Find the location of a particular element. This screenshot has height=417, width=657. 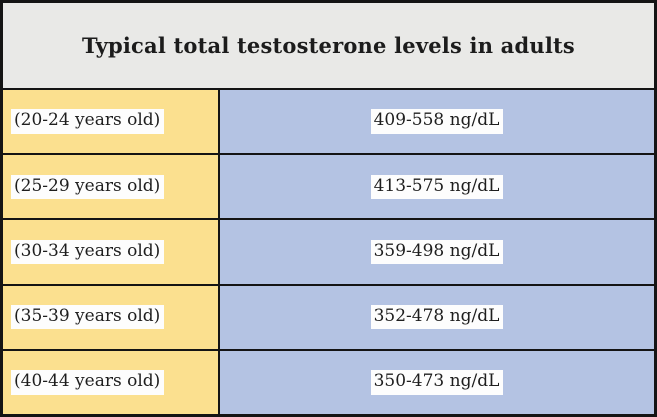

testosterone-range-value: 413-575 ng/dL is located at coordinates (437, 186).